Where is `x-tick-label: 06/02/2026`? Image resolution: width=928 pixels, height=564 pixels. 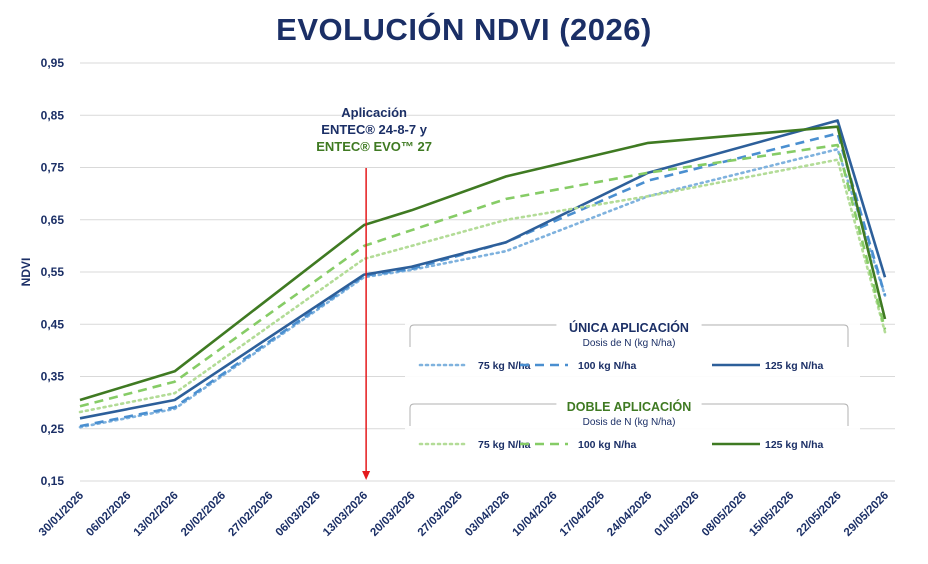 x-tick-label: 06/02/2026 is located at coordinates (108, 514).